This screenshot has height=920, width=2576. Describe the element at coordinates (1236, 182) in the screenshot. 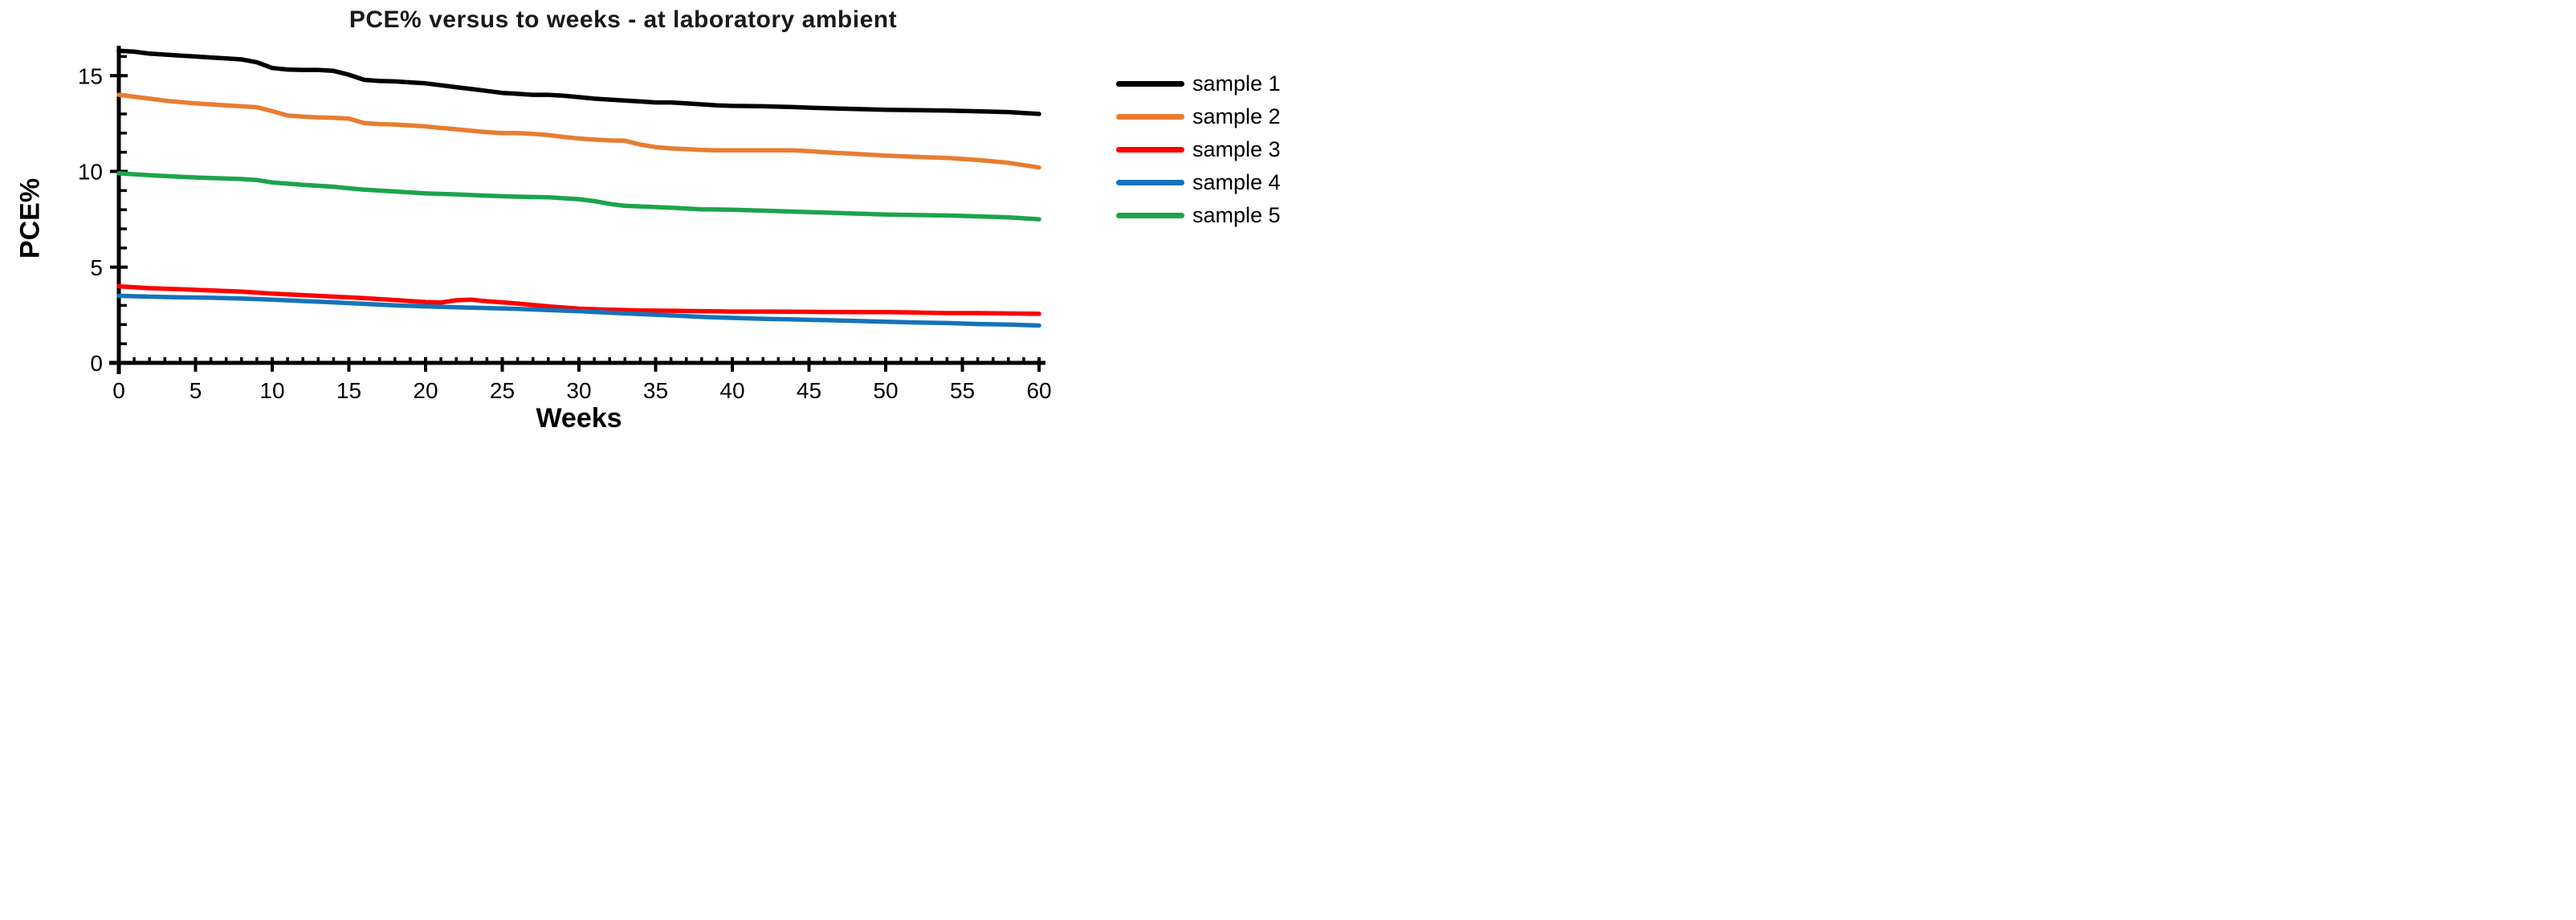

I see `legend-label: sample 4` at that location.